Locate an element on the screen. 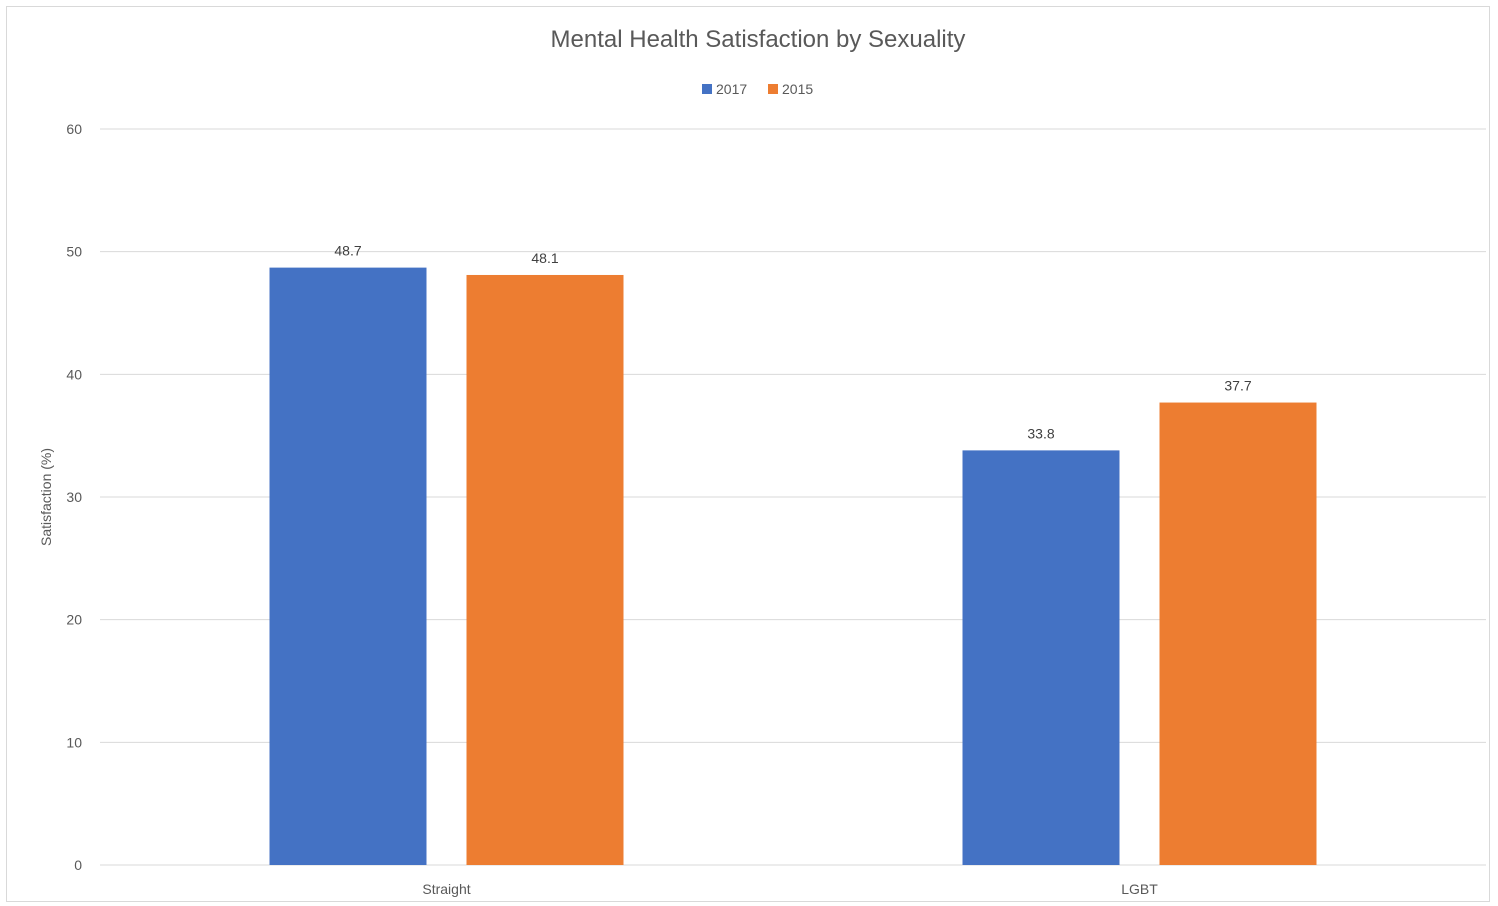 The height and width of the screenshot is (906, 1498). data-labels: 48.7 48.1 33.8 37.7 is located at coordinates (792, 342).